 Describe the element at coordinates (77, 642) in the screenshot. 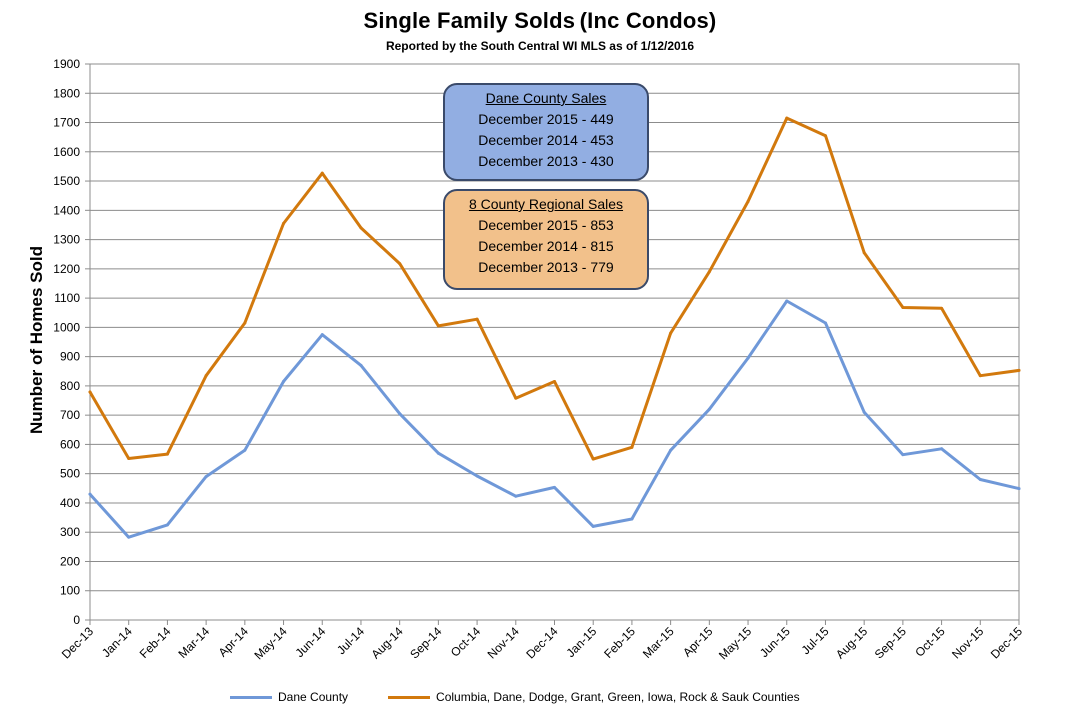

I see `x-tick-label: Dec-13` at that location.